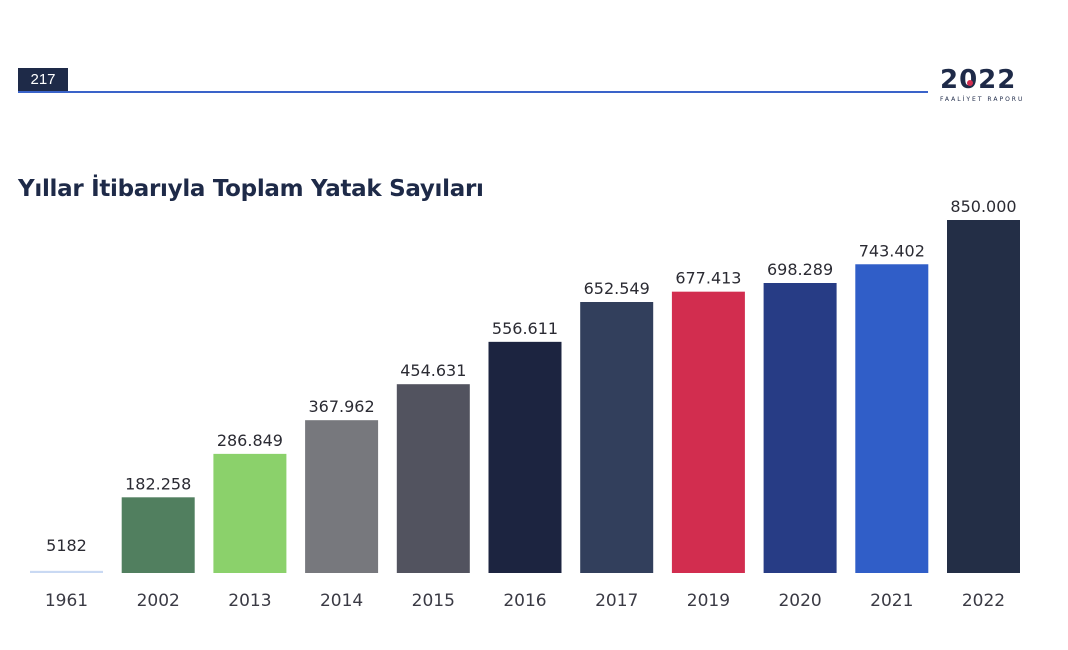  I want to click on value-label-2002: 182.258, so click(158, 483).